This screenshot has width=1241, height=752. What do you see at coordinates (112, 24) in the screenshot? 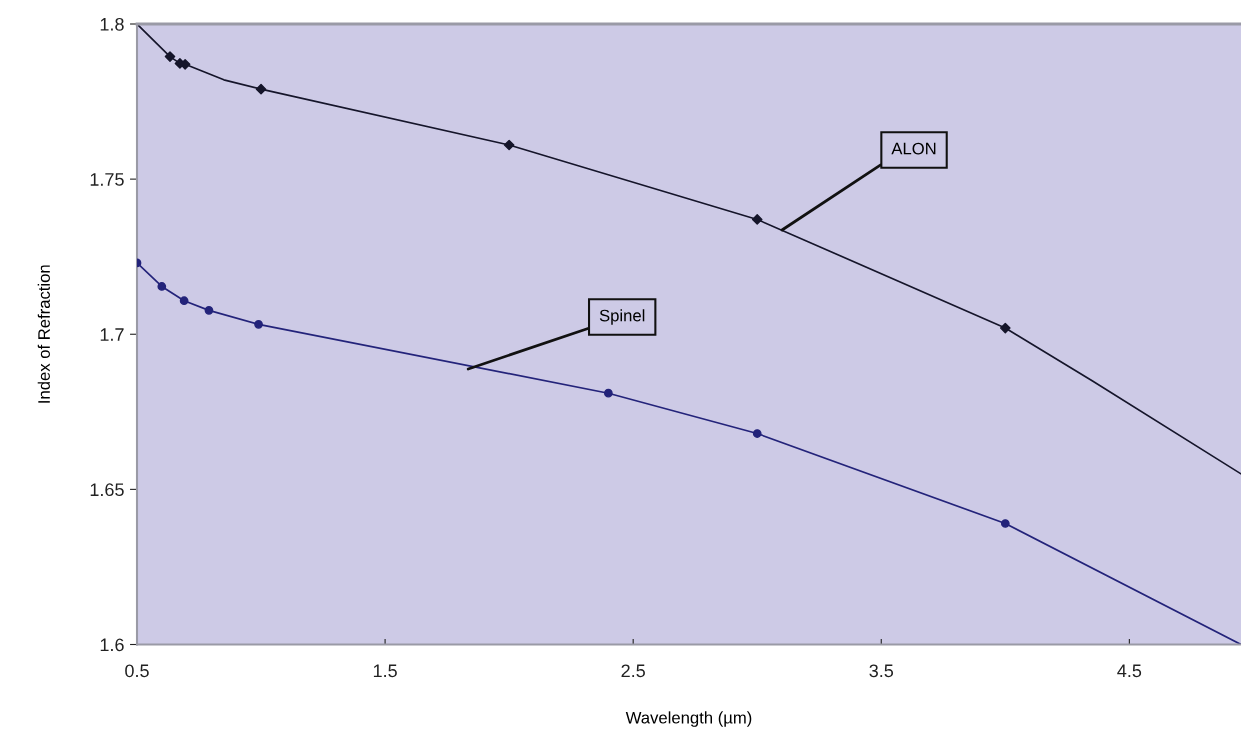
I see `y-tick-label: 1.8` at bounding box center [112, 24].